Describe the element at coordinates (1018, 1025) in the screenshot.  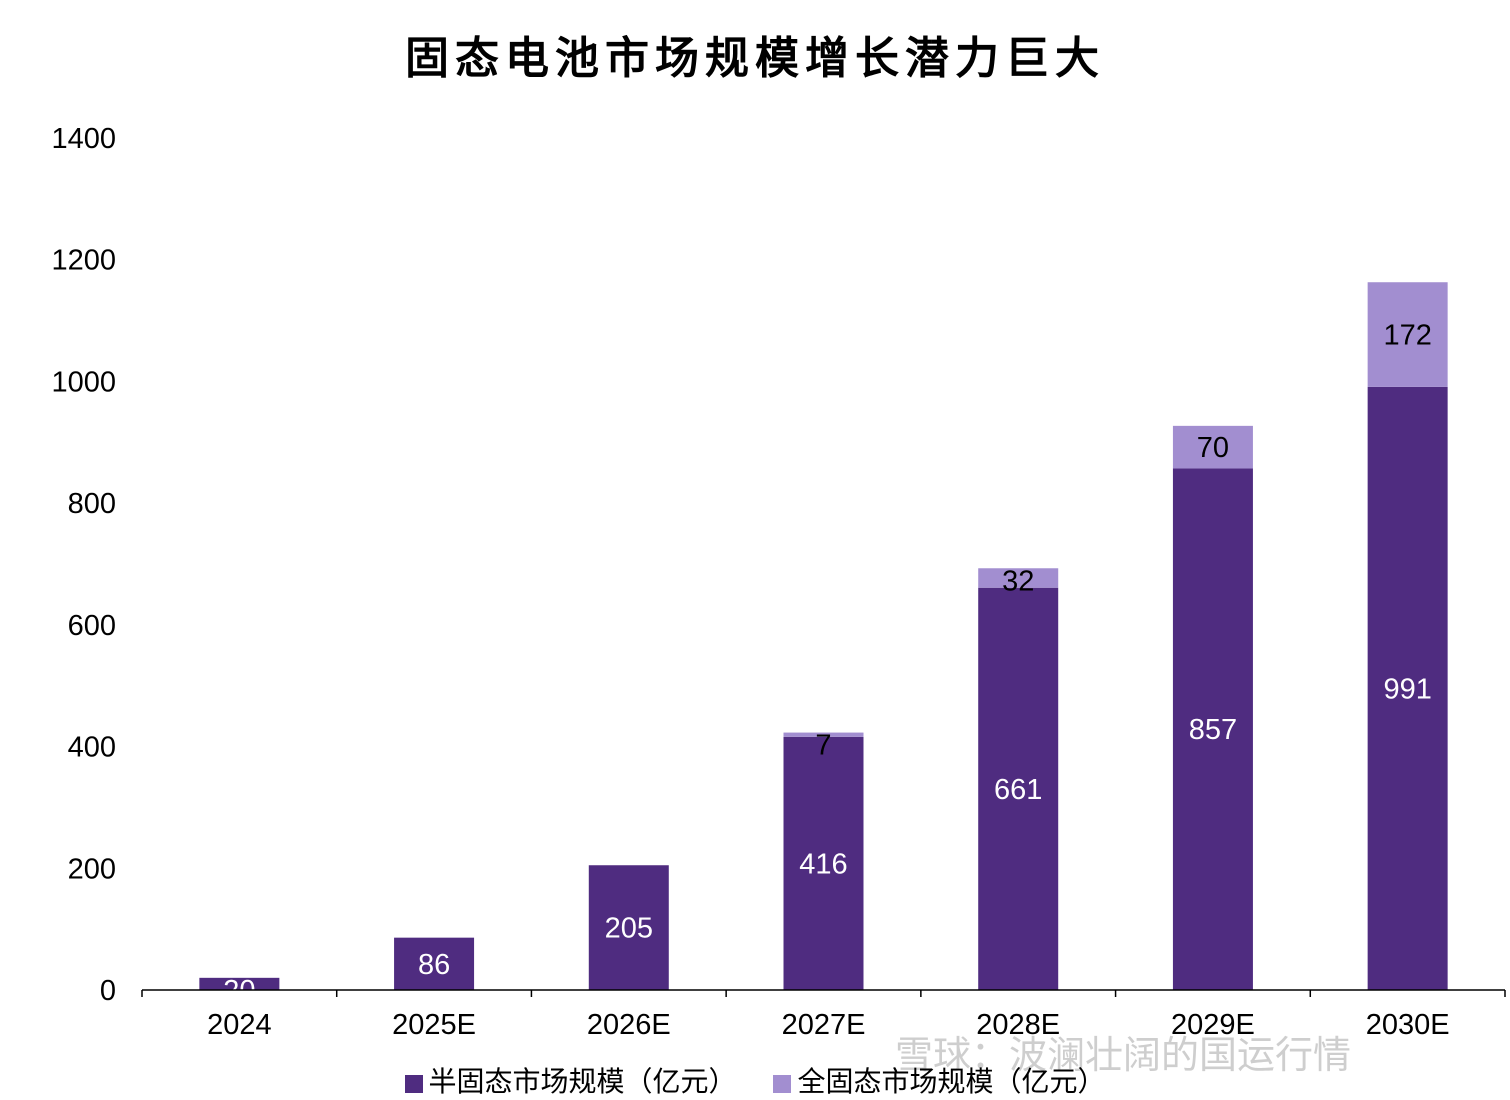
I see `x-tick-label: 2028E` at that location.